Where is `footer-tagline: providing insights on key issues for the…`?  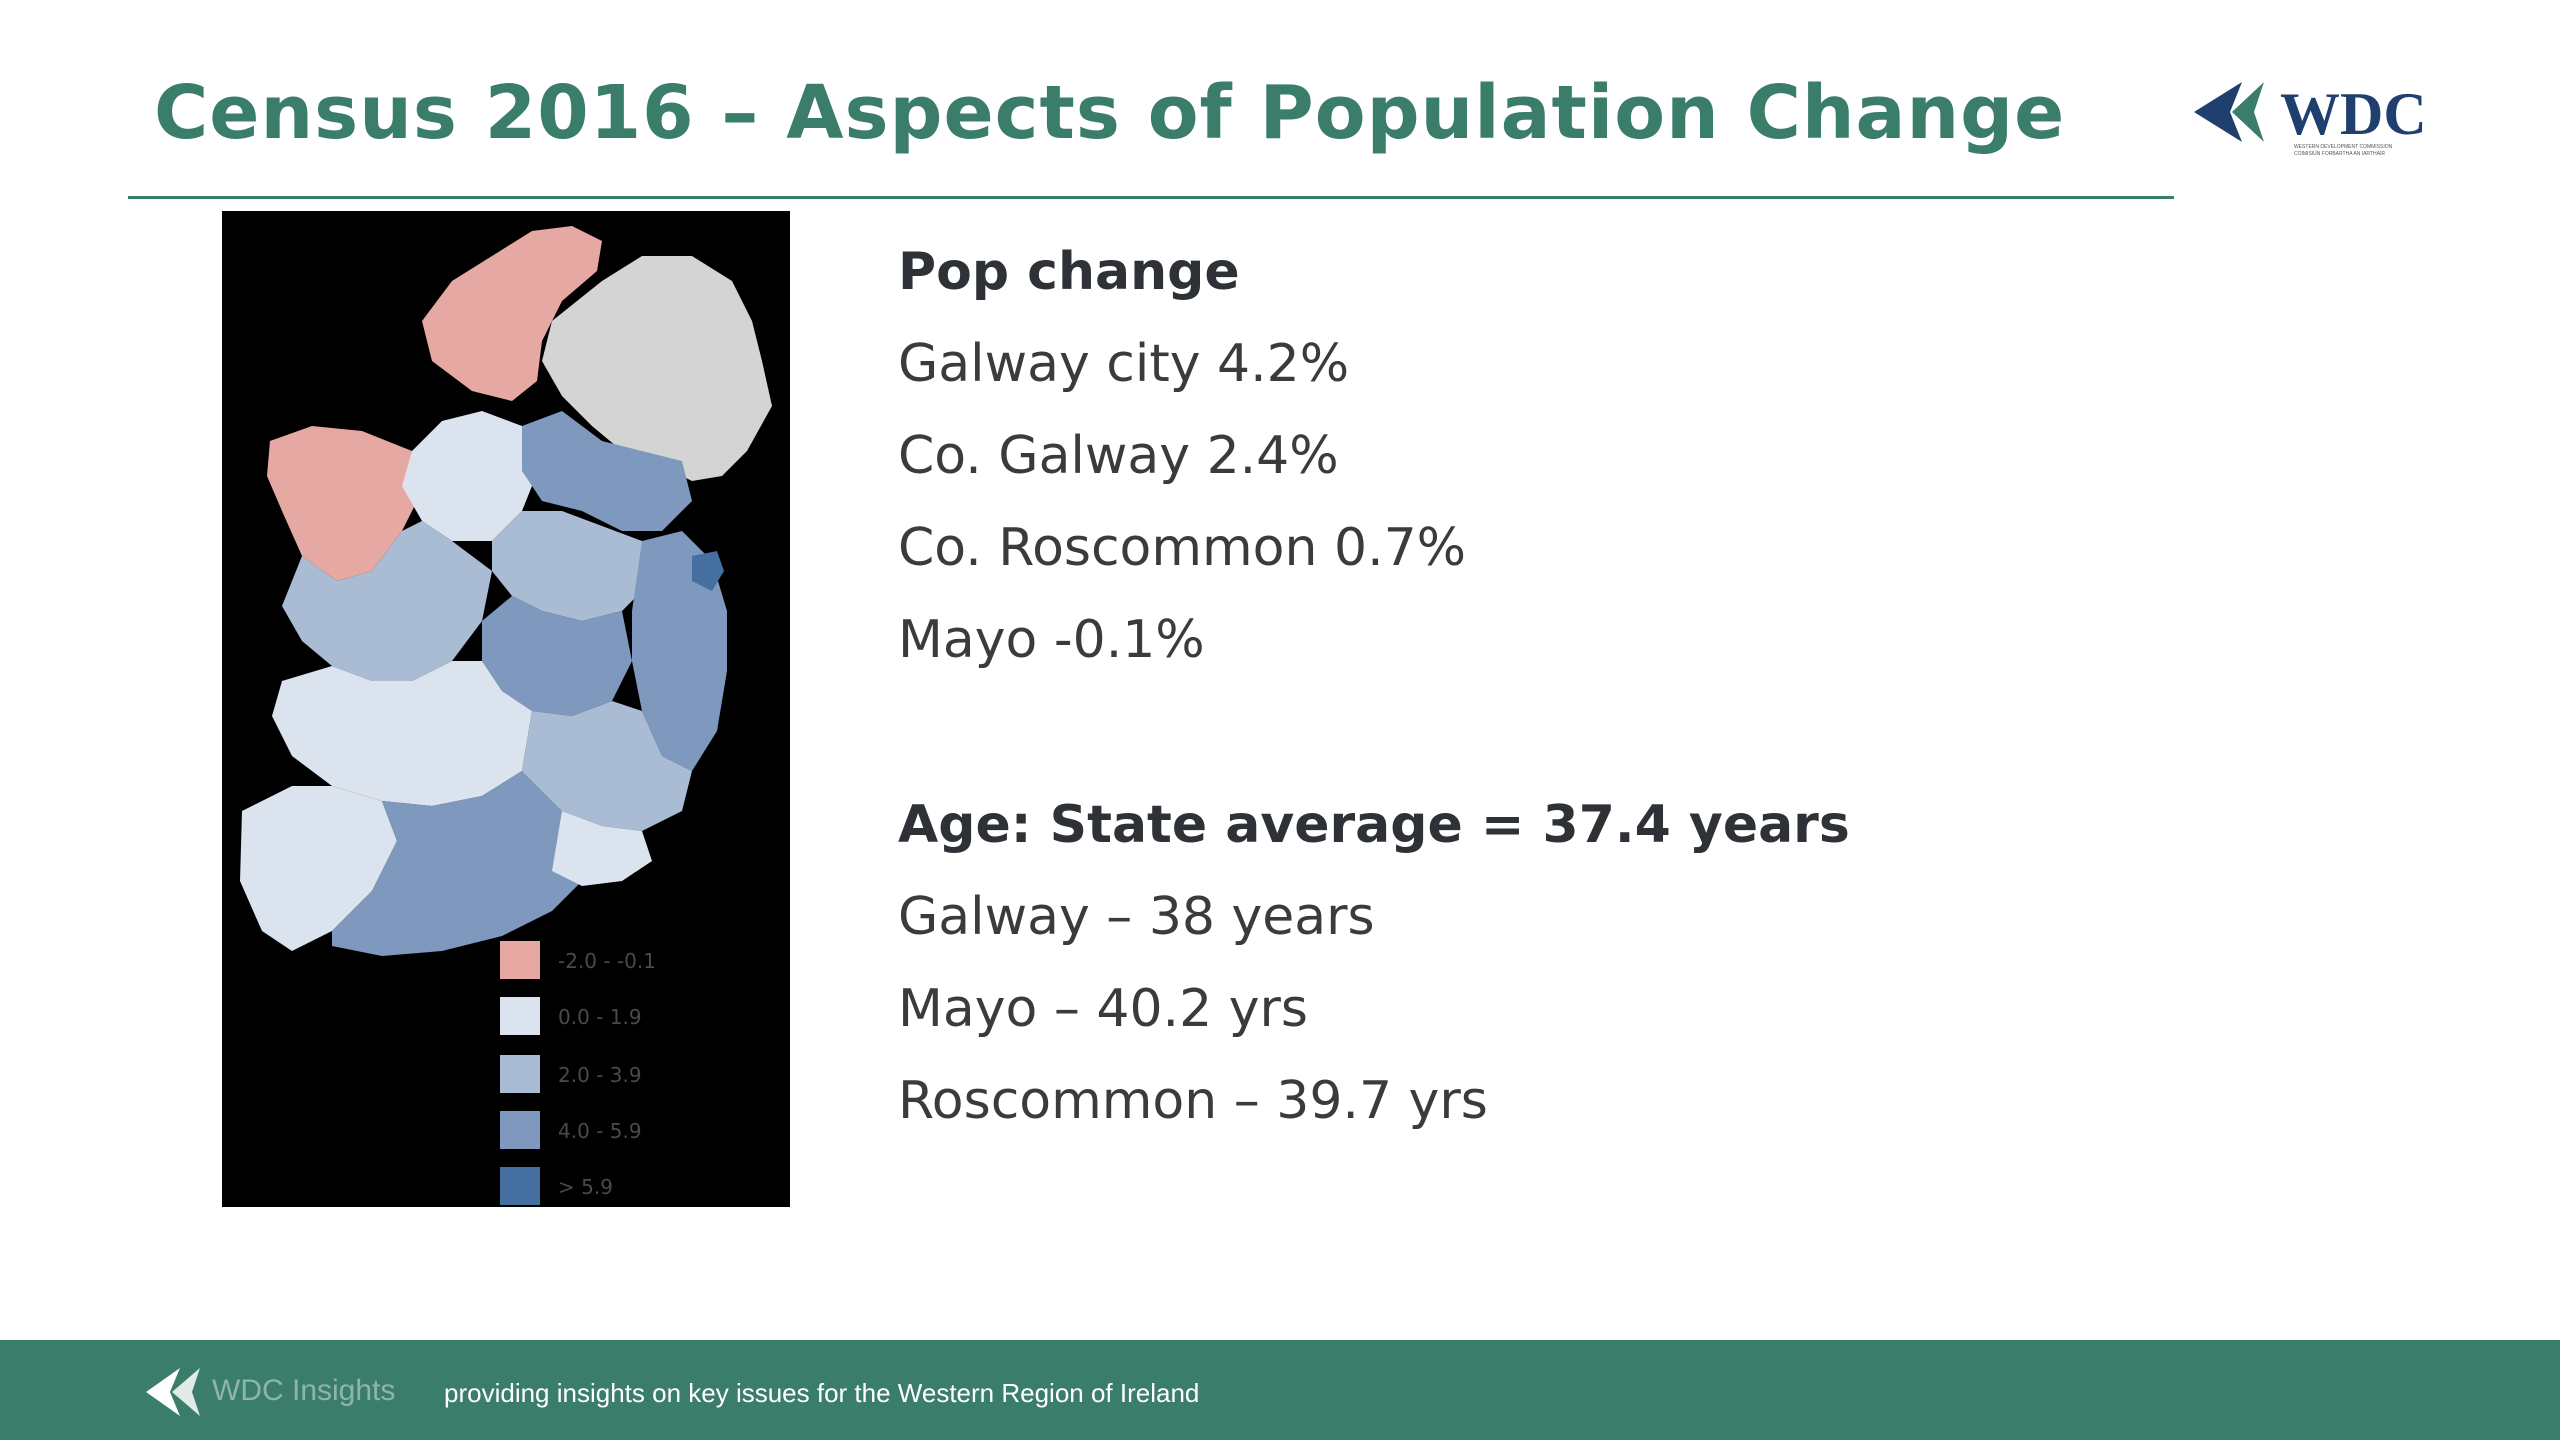
footer-tagline: providing insights on key issues for the… is located at coordinates (822, 1393).